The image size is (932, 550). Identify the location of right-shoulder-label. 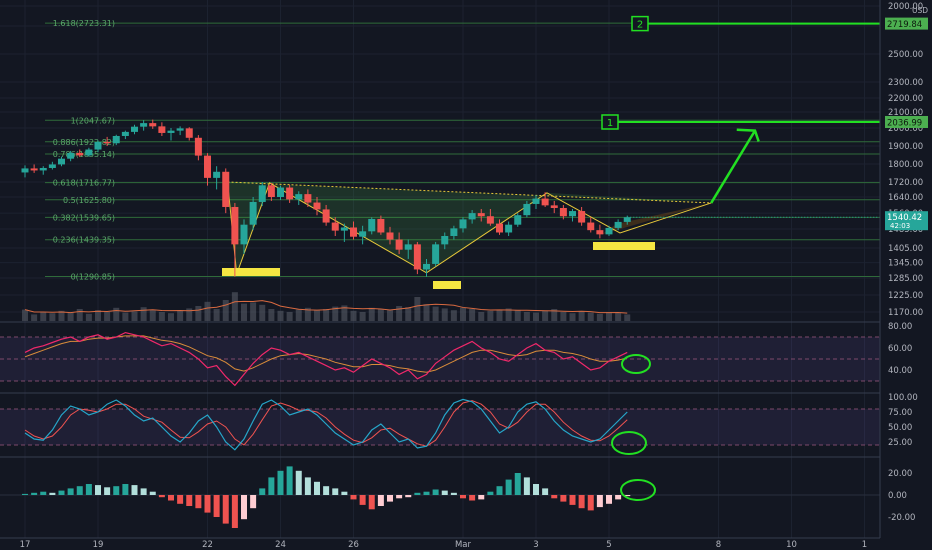
(624, 246).